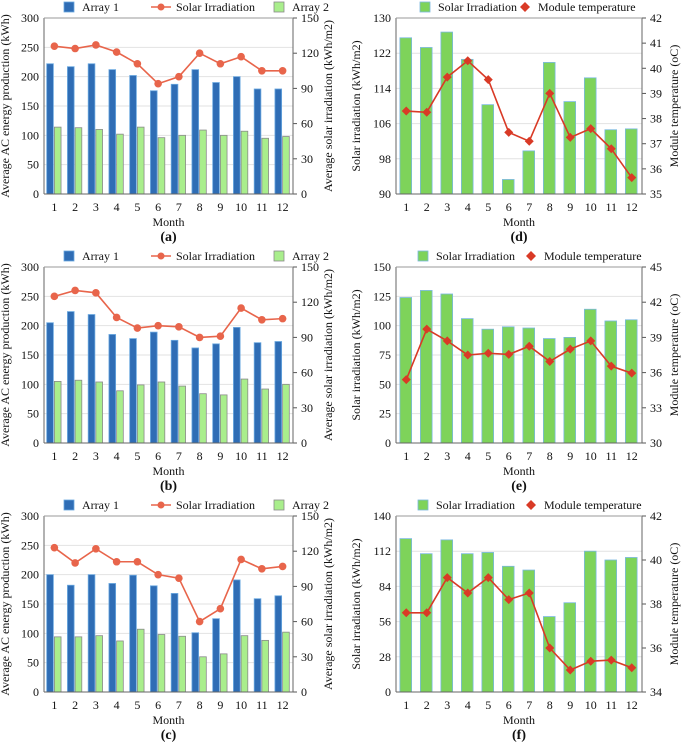 This screenshot has height=747, width=685. I want to click on y-right-tick-label: 60, so click(307, 124).